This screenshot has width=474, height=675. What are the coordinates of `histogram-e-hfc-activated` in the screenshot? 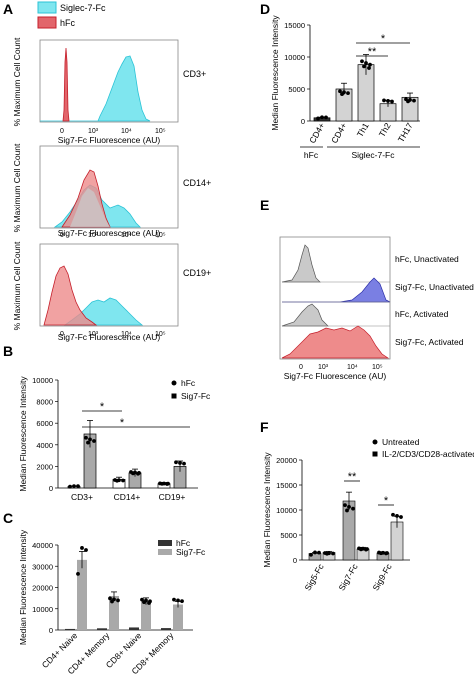 It's located at (305, 315).